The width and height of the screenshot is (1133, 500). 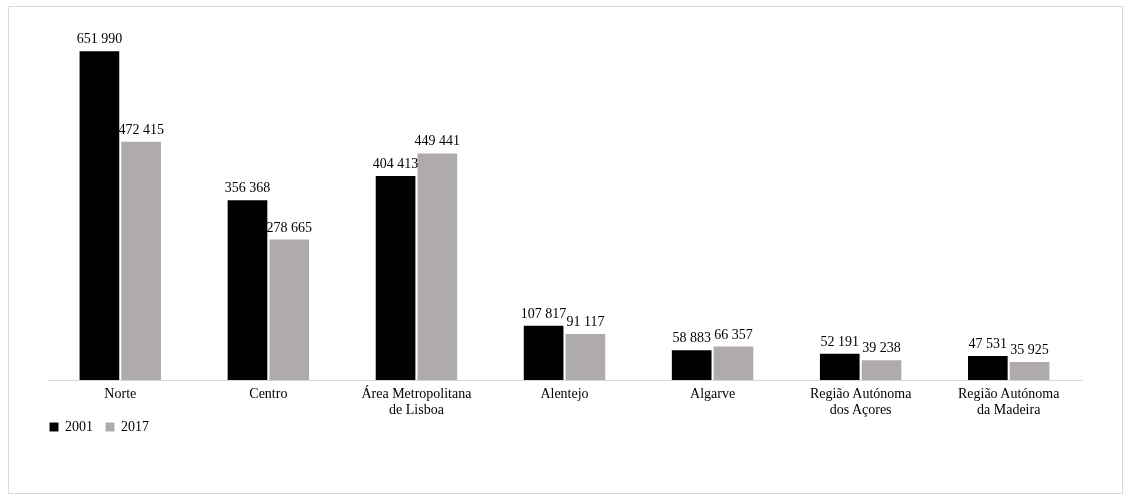 I want to click on data-label: 52 191, so click(x=840, y=341).